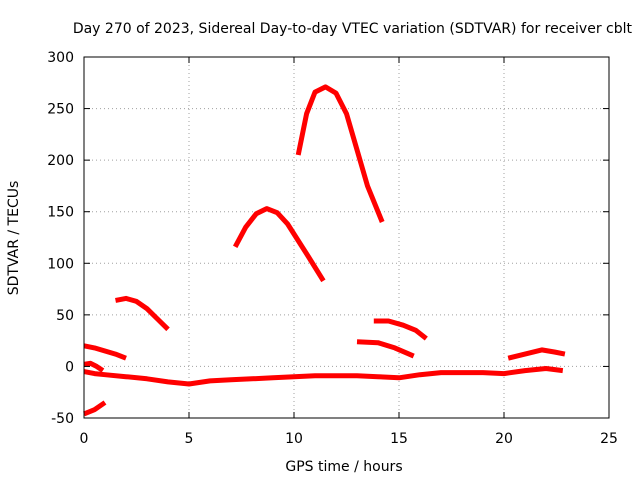 The image size is (640, 480). Describe the element at coordinates (279, 244) in the screenshot. I see `series-line-pass-e` at that location.